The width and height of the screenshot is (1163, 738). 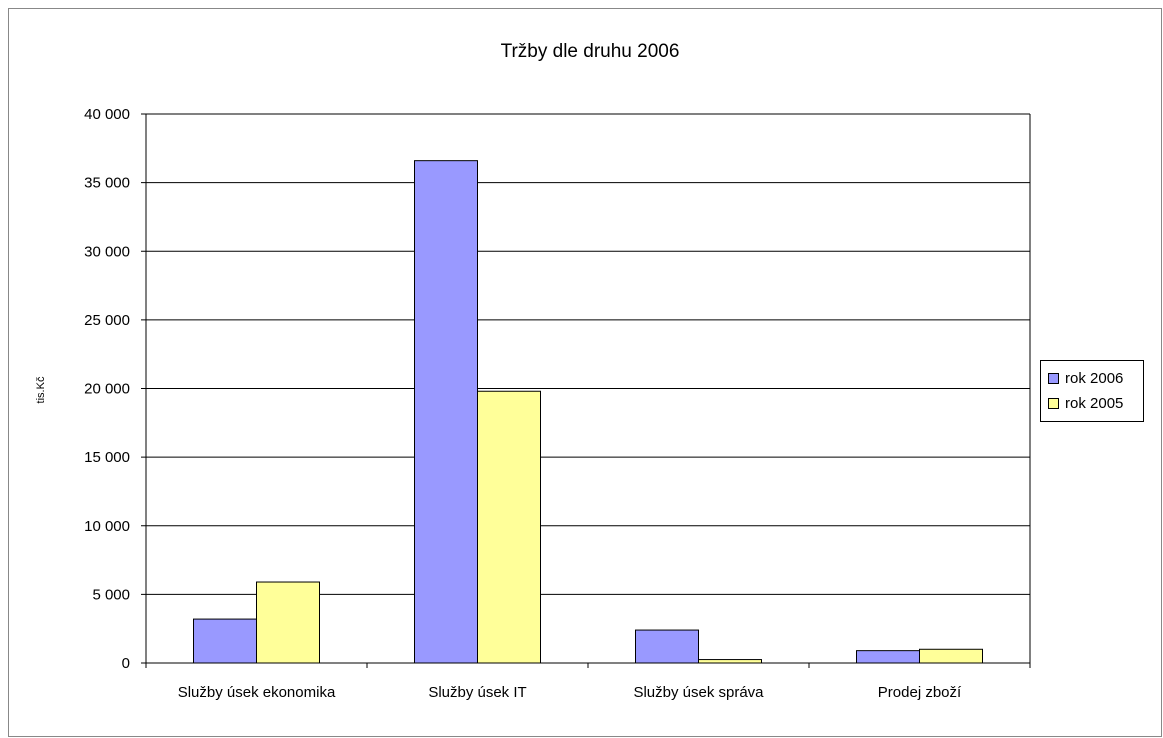 I want to click on y-tick-label: 35 000, so click(x=107, y=183).